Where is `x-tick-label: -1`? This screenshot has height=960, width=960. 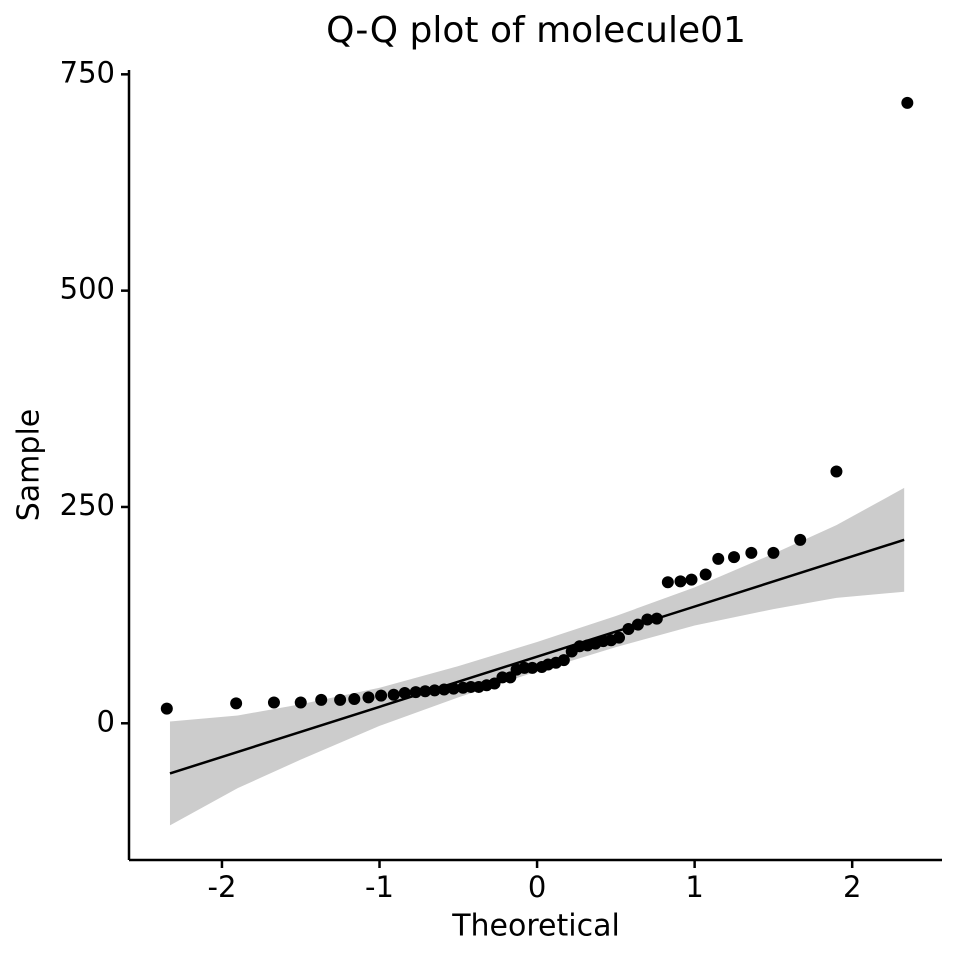 x-tick-label: -1 is located at coordinates (379, 887).